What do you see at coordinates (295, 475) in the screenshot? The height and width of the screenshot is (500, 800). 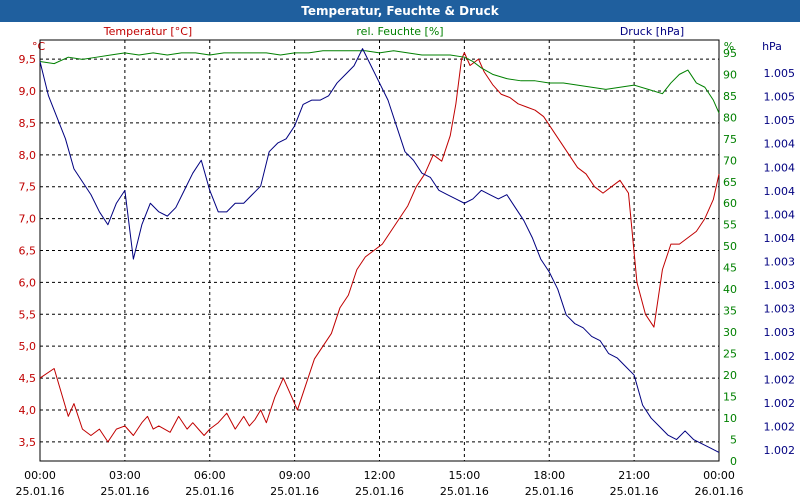 I see `x-tick-time: 09:00` at bounding box center [295, 475].